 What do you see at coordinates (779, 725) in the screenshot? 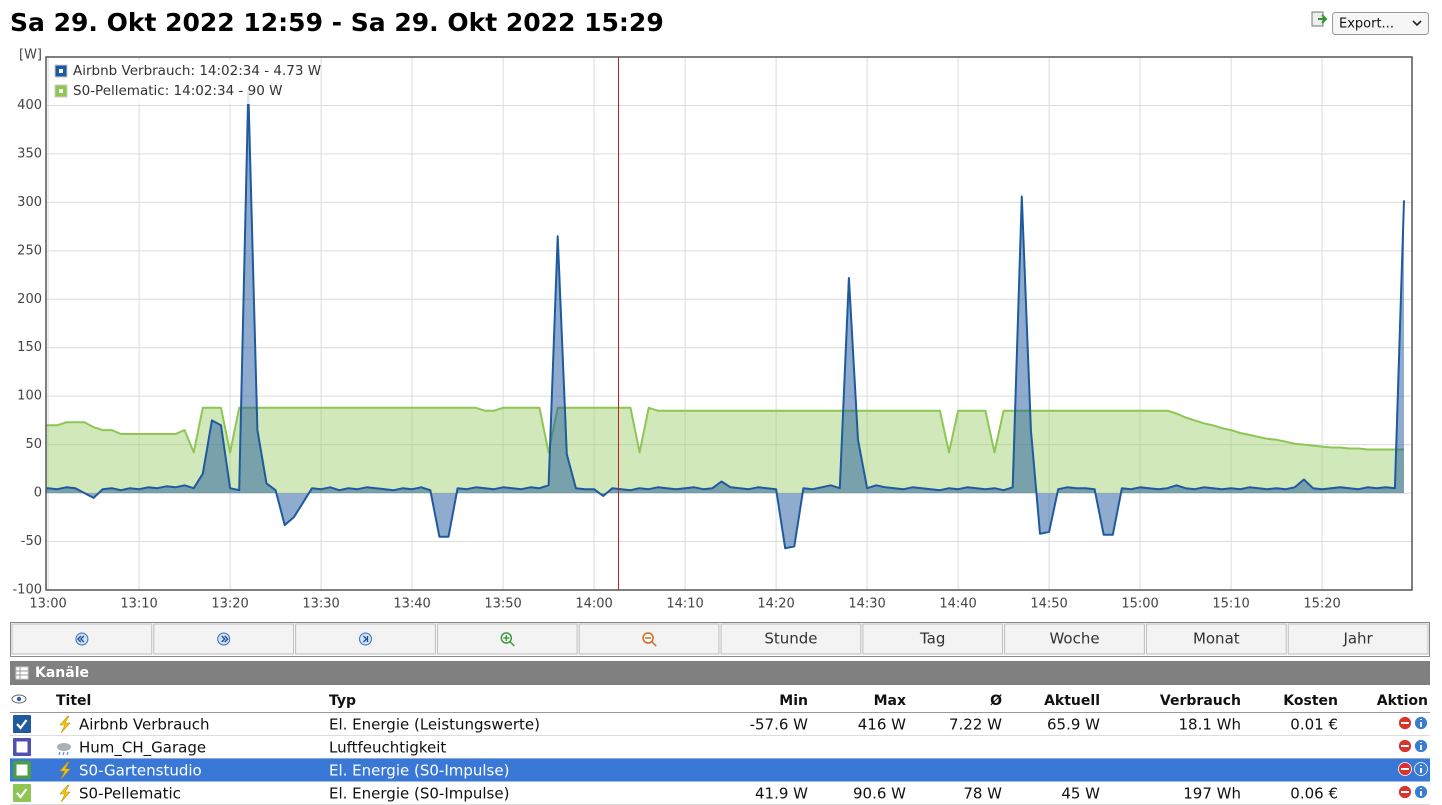
I see `cell-min: -57.6 W` at bounding box center [779, 725].